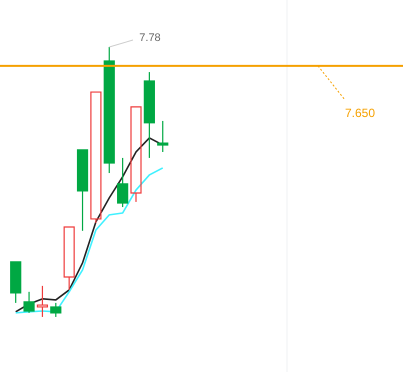 The image size is (403, 372). Describe the element at coordinates (150, 38) in the screenshot. I see `text: 7.78` at that location.